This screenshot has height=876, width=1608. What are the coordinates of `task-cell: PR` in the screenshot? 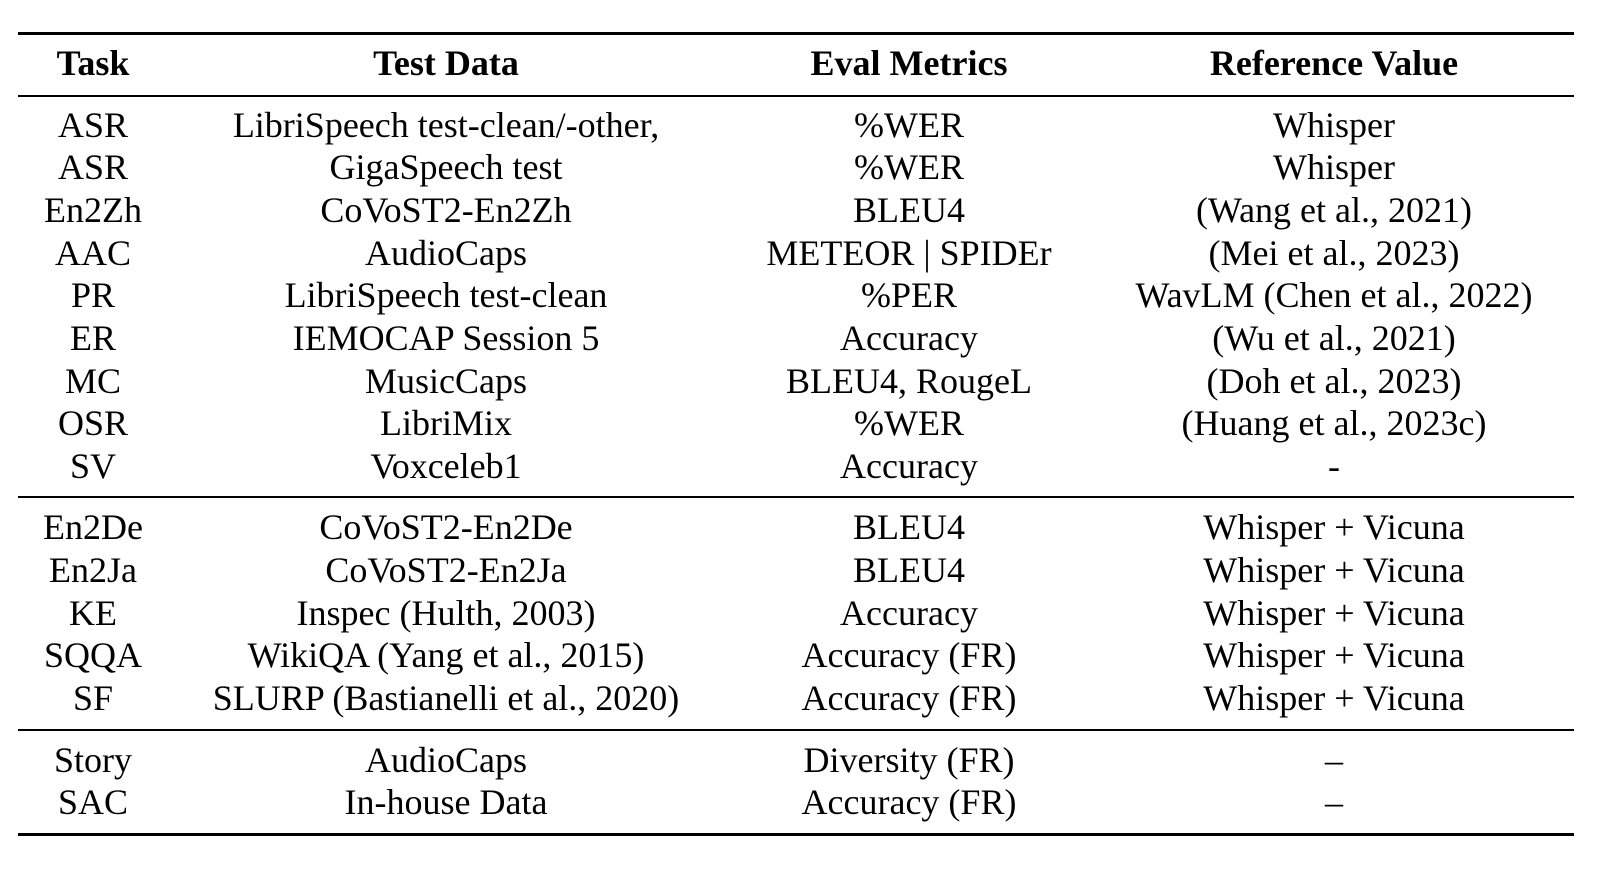 It's located at (93, 295).